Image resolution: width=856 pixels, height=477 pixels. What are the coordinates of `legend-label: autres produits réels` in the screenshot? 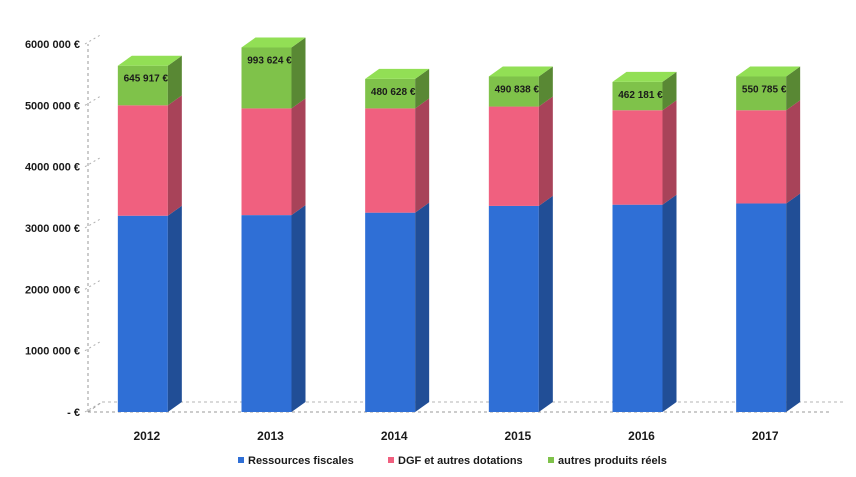 It's located at (612, 461).